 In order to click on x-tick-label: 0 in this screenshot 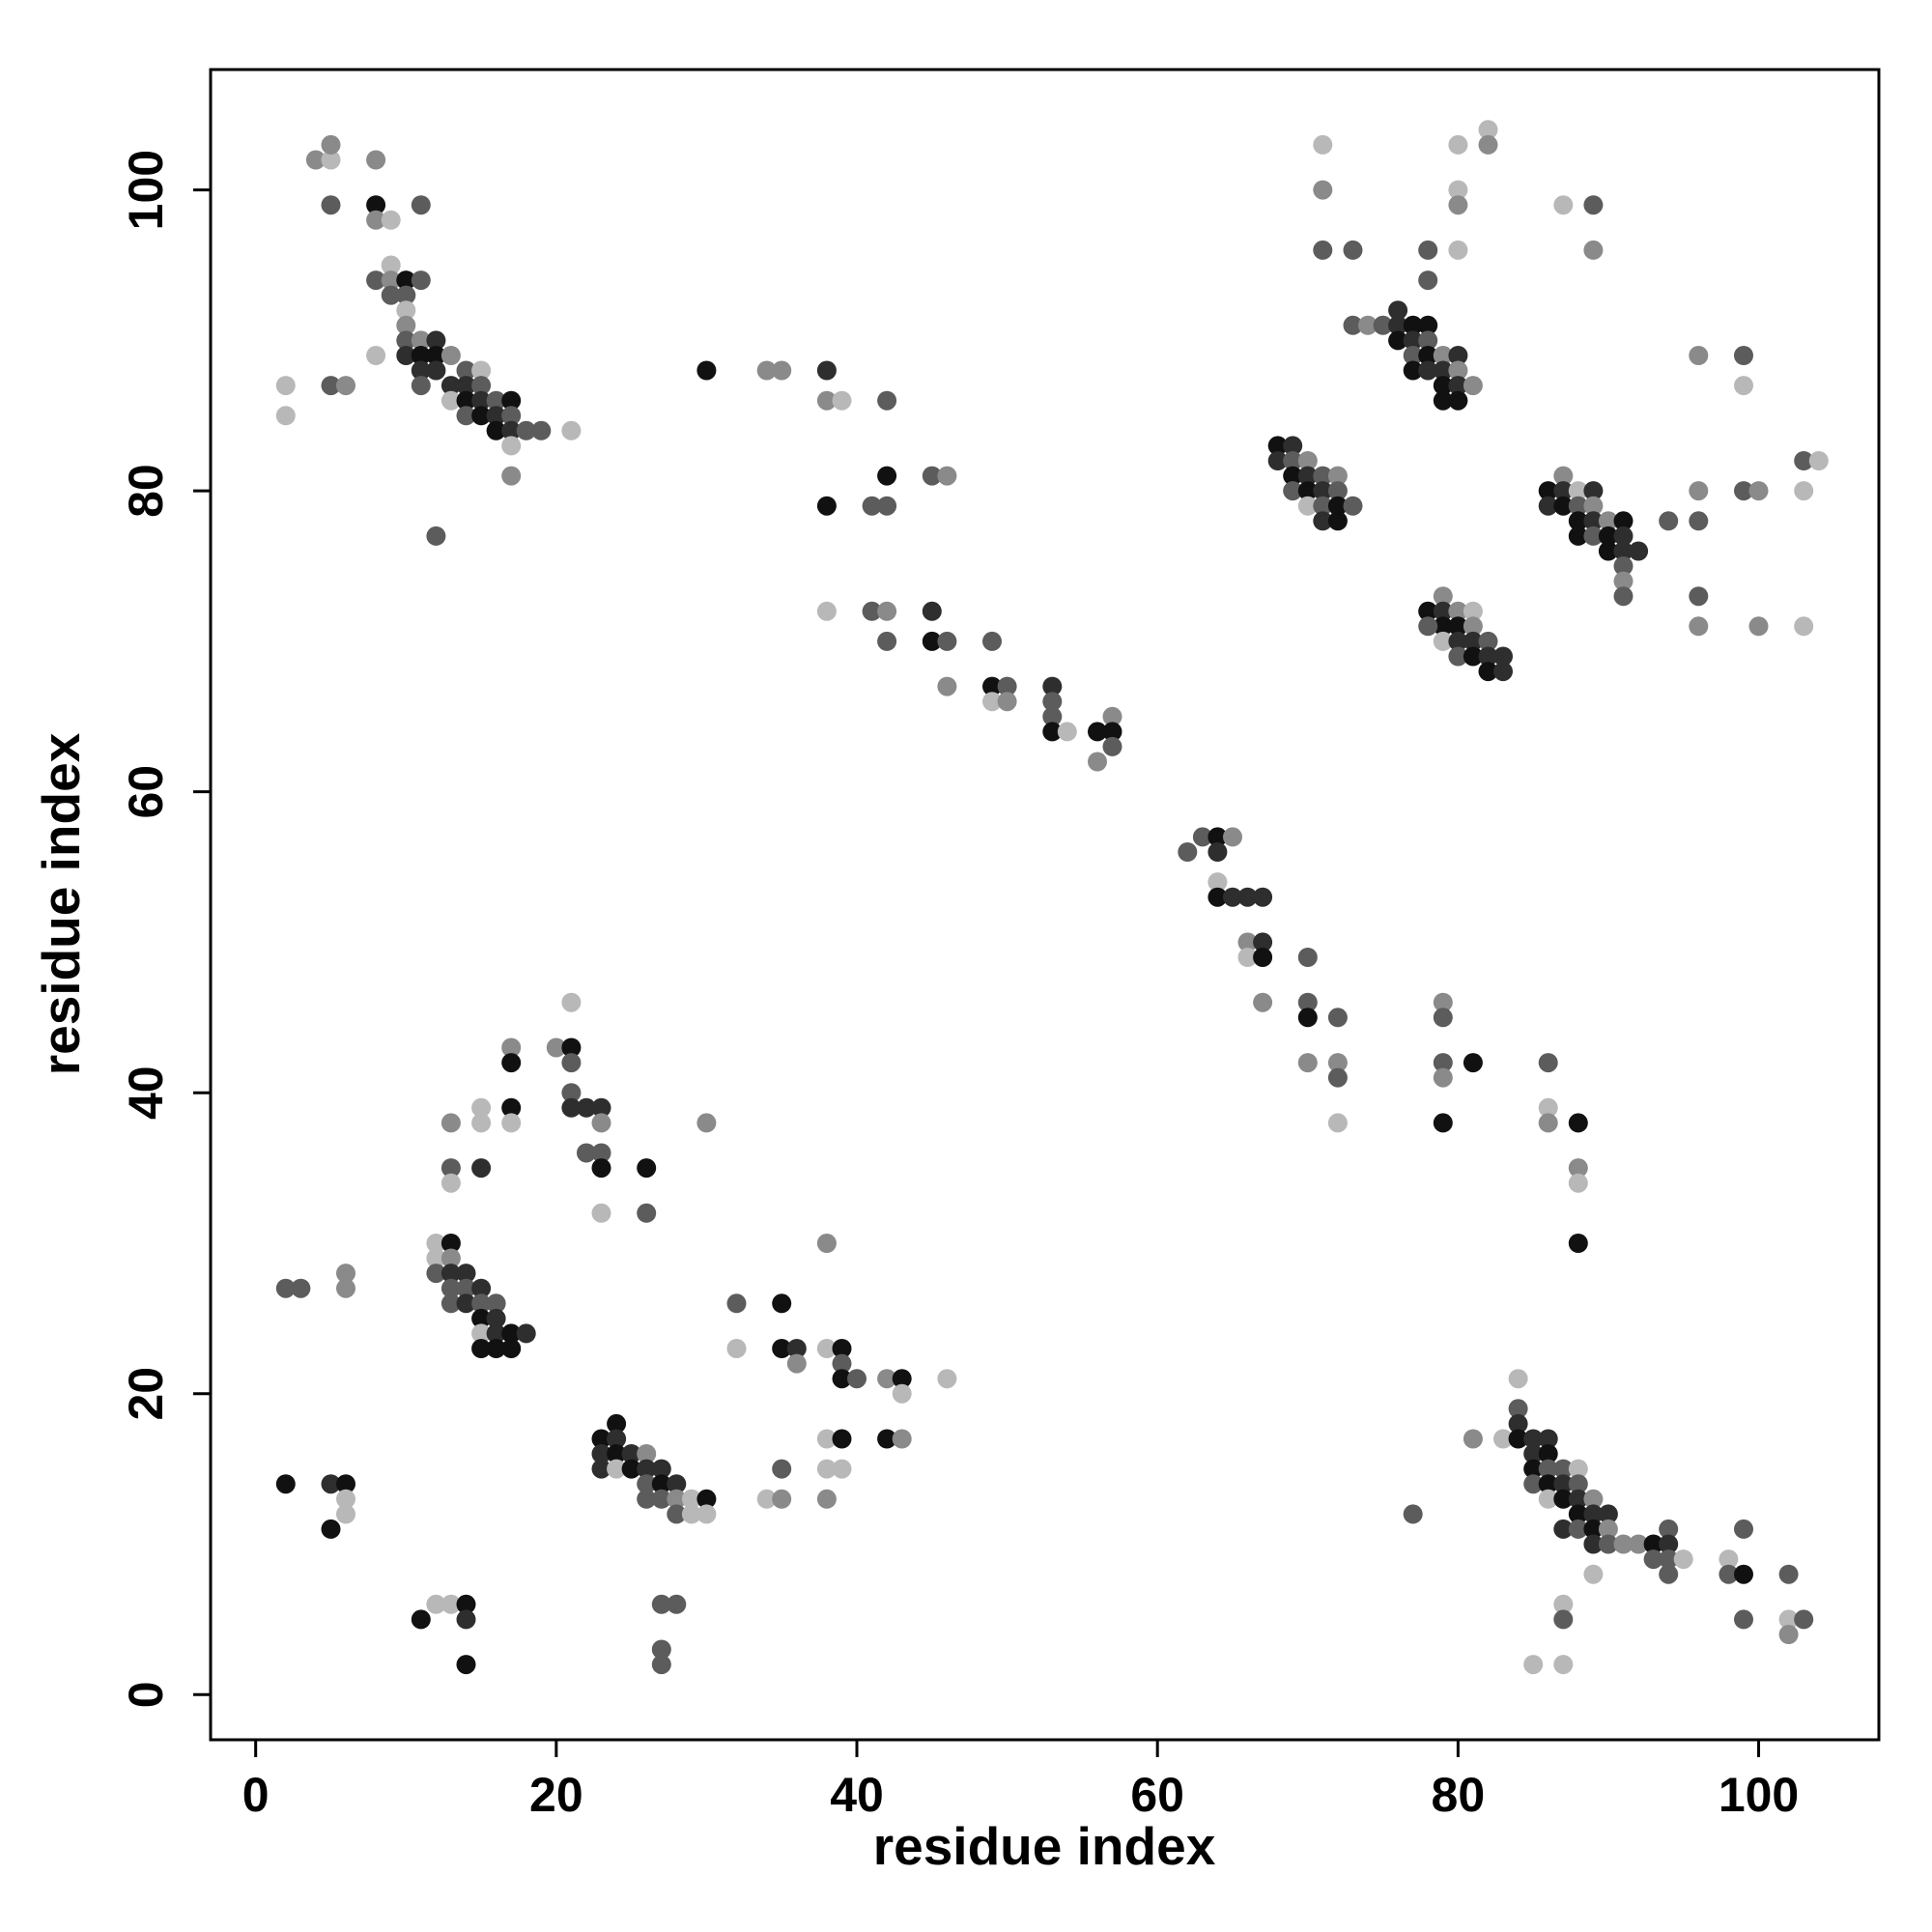, I will do `click(256, 1795)`.